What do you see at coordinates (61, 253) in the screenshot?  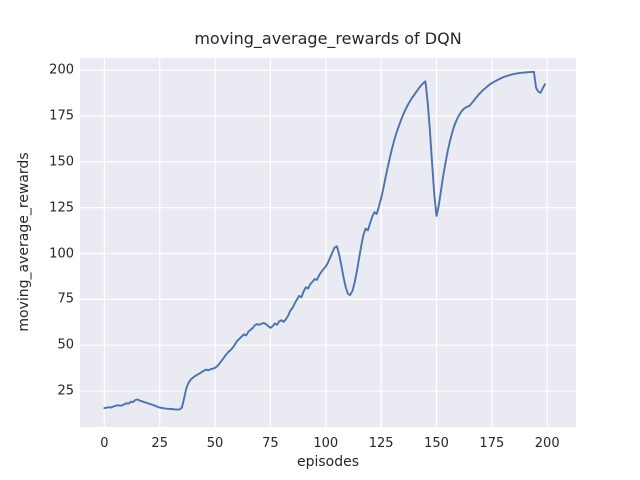 I see `y-tick-label: 100` at bounding box center [61, 253].